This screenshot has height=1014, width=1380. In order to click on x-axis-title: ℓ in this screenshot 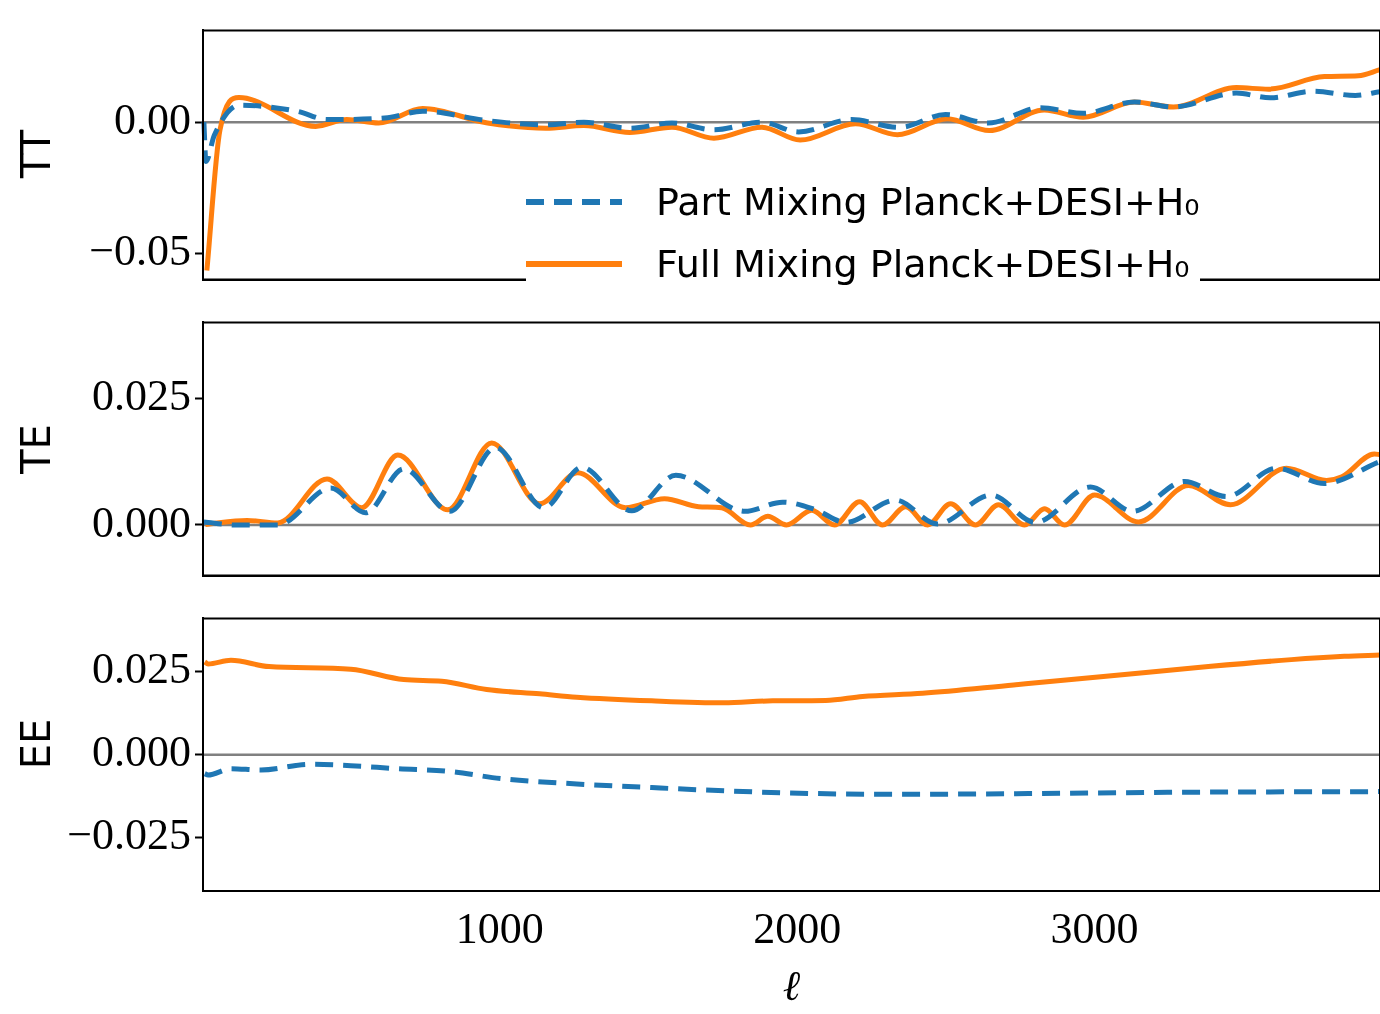, I will do `click(791, 985)`.